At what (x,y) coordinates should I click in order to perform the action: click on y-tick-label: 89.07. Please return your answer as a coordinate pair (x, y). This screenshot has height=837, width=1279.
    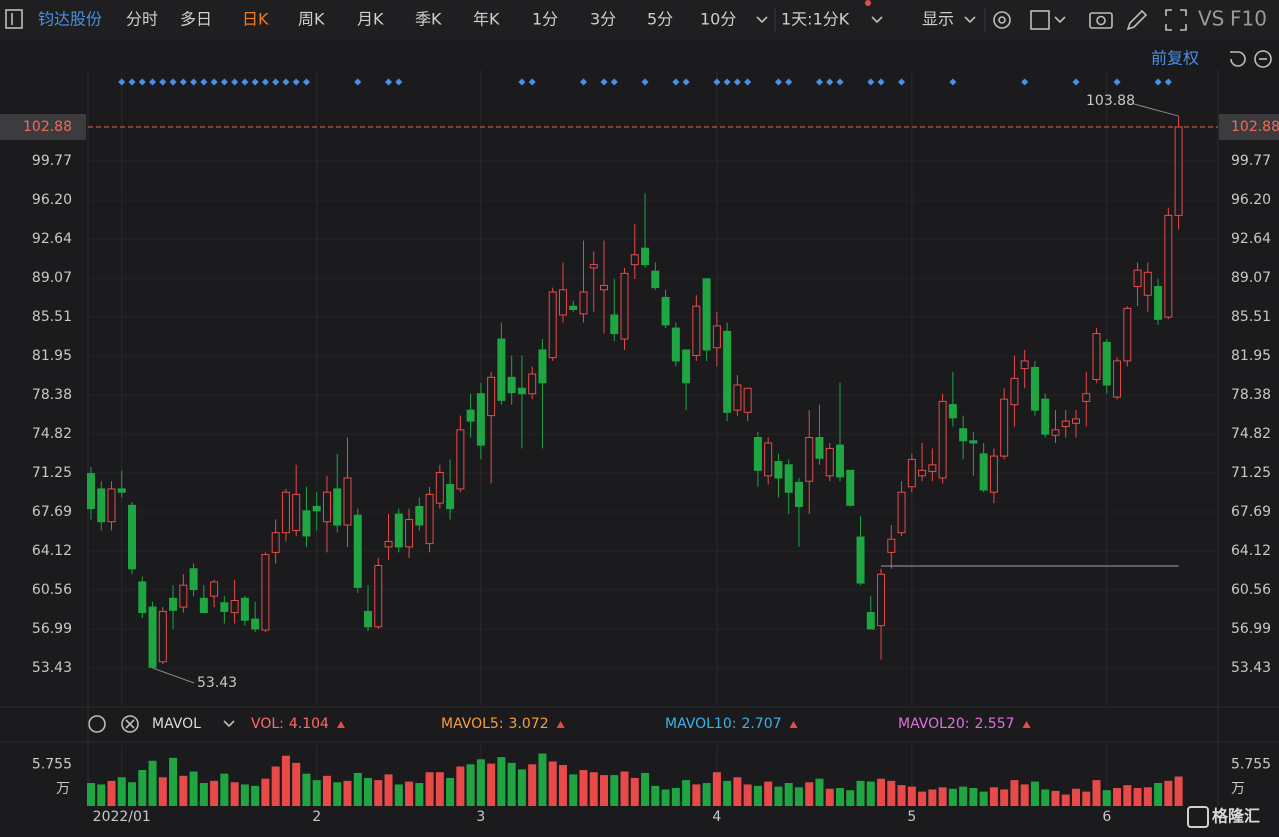
    Looking at the image, I should click on (52, 278).